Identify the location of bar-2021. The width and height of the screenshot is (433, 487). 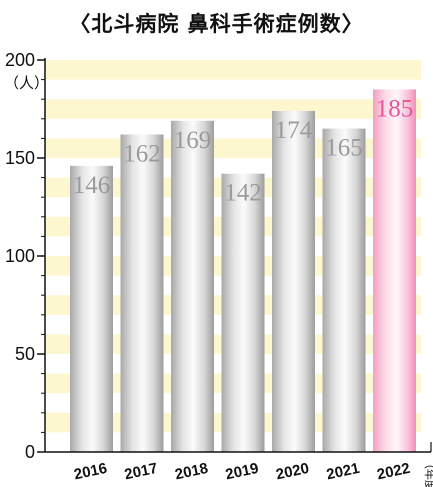
(344, 290).